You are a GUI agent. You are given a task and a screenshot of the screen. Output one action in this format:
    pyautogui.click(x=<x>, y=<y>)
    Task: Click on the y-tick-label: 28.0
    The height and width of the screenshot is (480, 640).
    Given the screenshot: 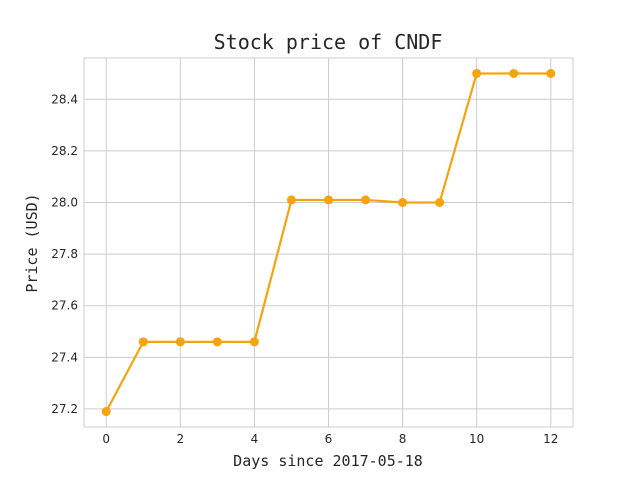 What is the action you would take?
    pyautogui.click(x=64, y=203)
    